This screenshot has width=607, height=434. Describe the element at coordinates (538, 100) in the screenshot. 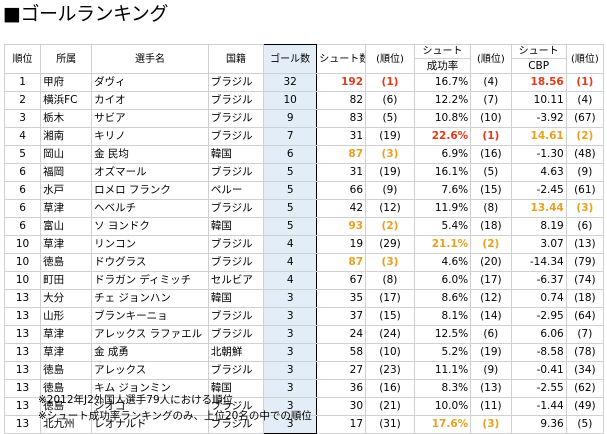

I see `cbp-cell: 10.11` at that location.